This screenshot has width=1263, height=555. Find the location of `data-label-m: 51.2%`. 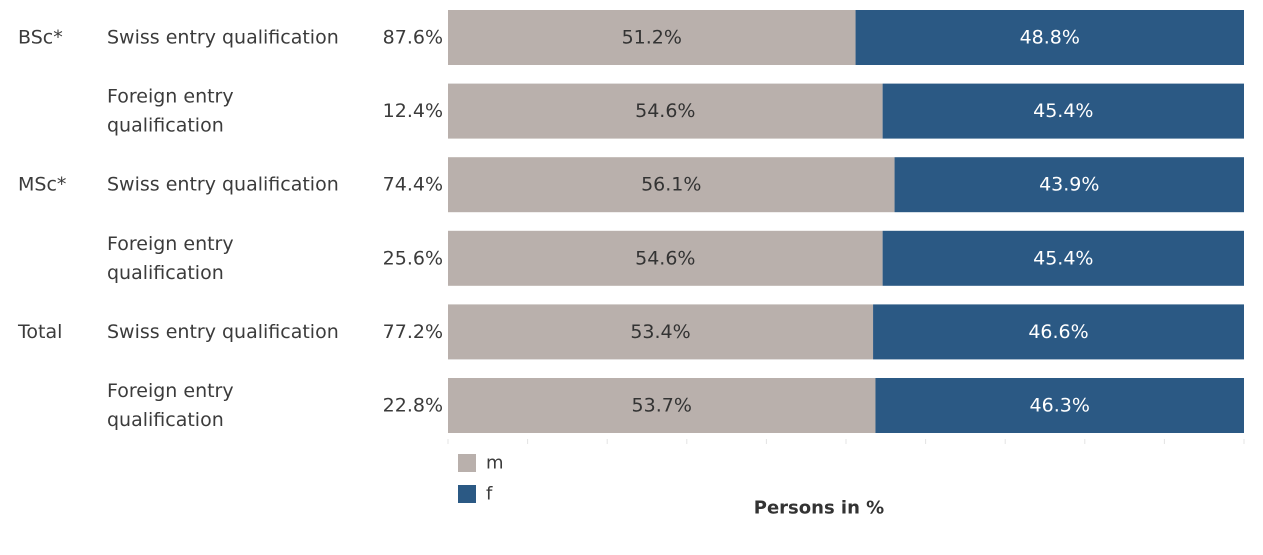

data-label-m: 51.2% is located at coordinates (652, 38).